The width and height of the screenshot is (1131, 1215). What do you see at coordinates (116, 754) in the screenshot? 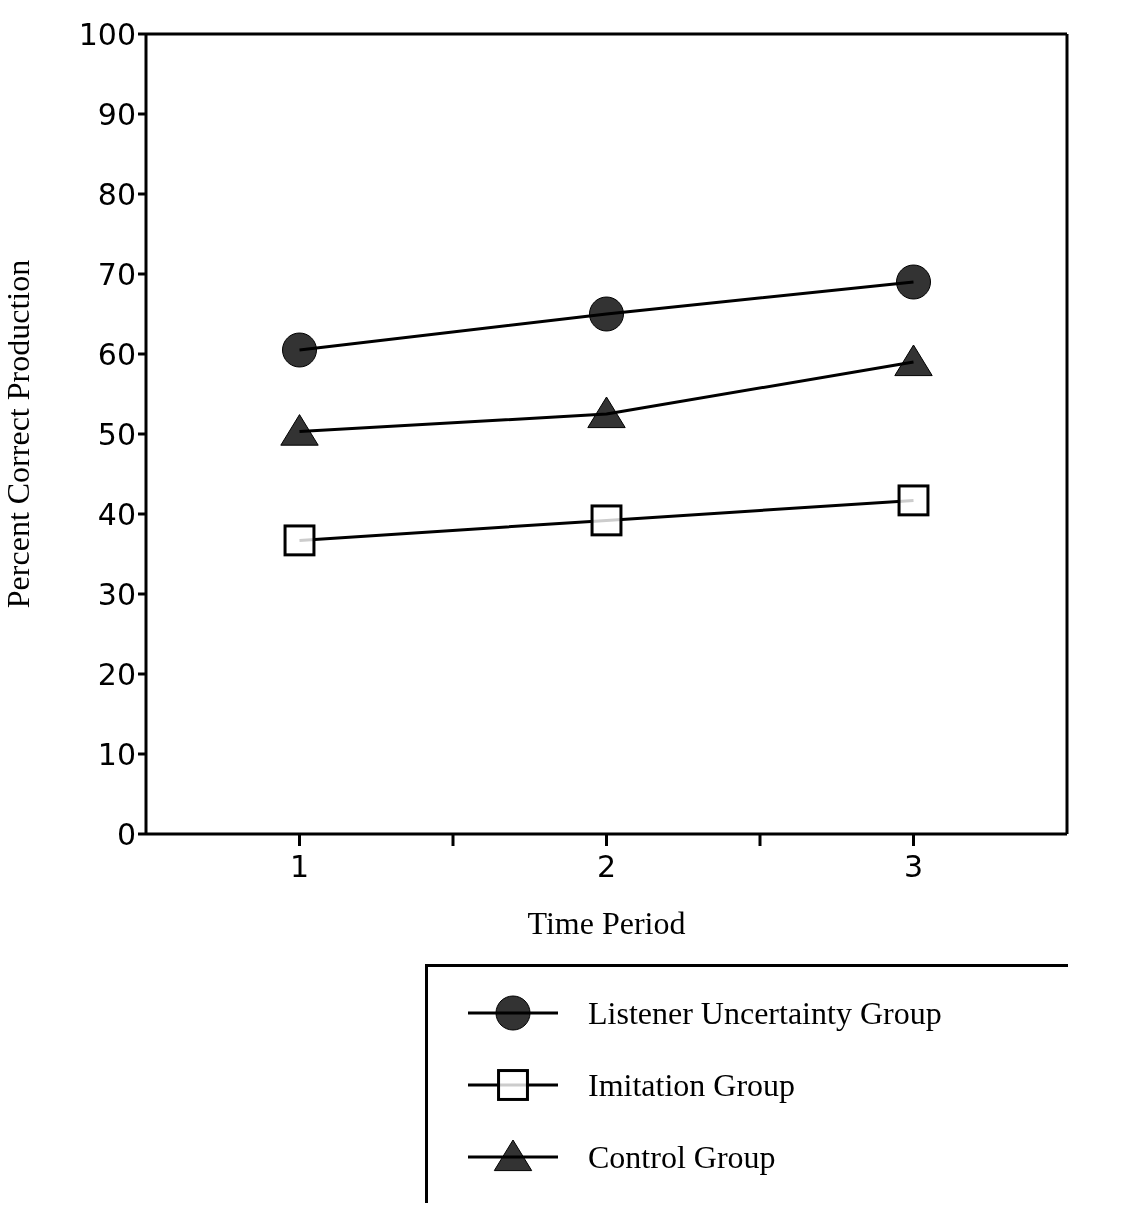
I see `y-tick-label: 10` at bounding box center [116, 754].